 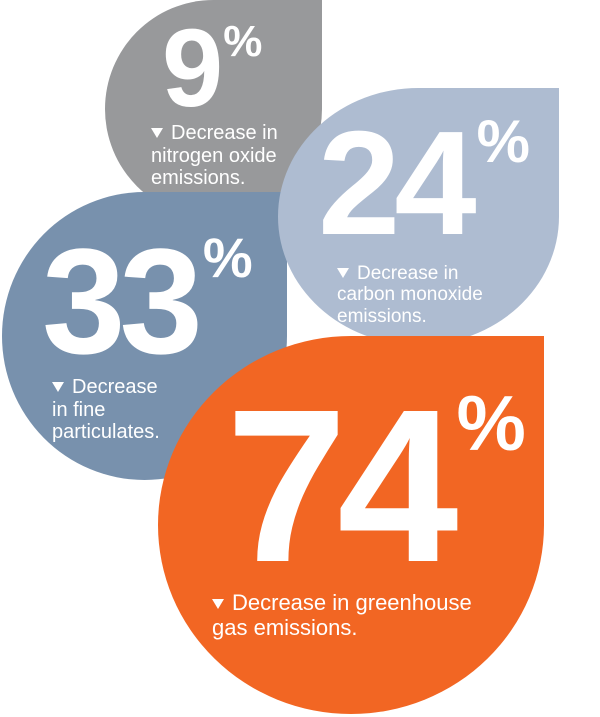 I want to click on caption-line: gas emissions., so click(x=285, y=627).